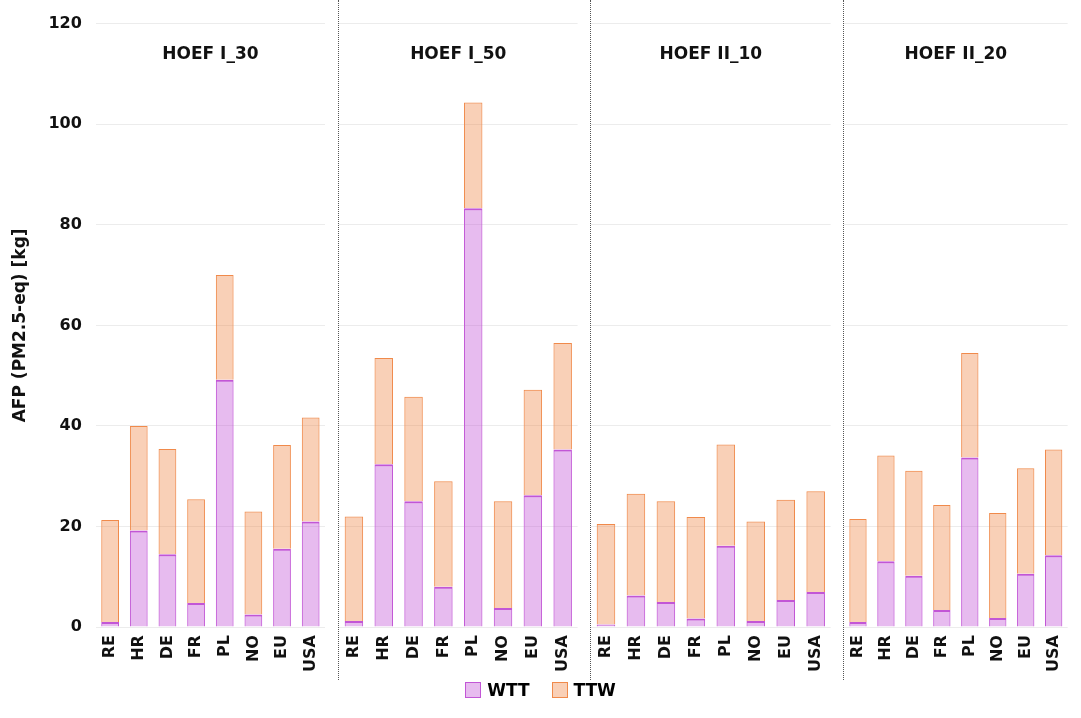 Image resolution: width=1081 pixels, height=718 pixels. Describe the element at coordinates (458, 53) in the screenshot. I see `text: HOEF I_50` at that location.